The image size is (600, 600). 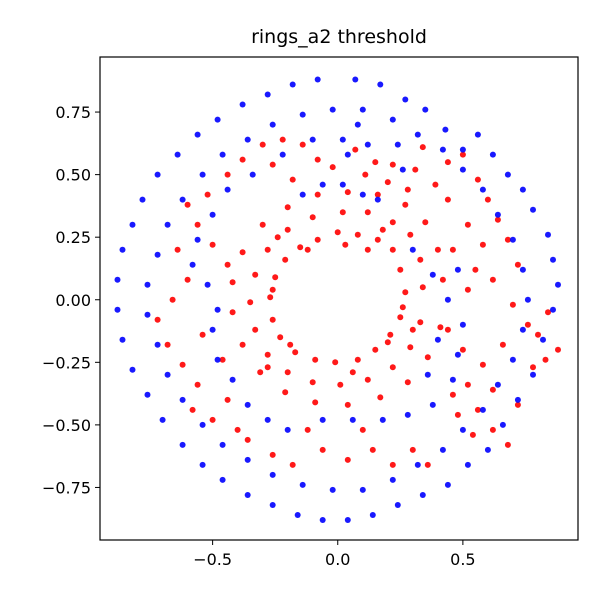 I want to click on y-tick-label: 0.25, so click(x=73, y=237).